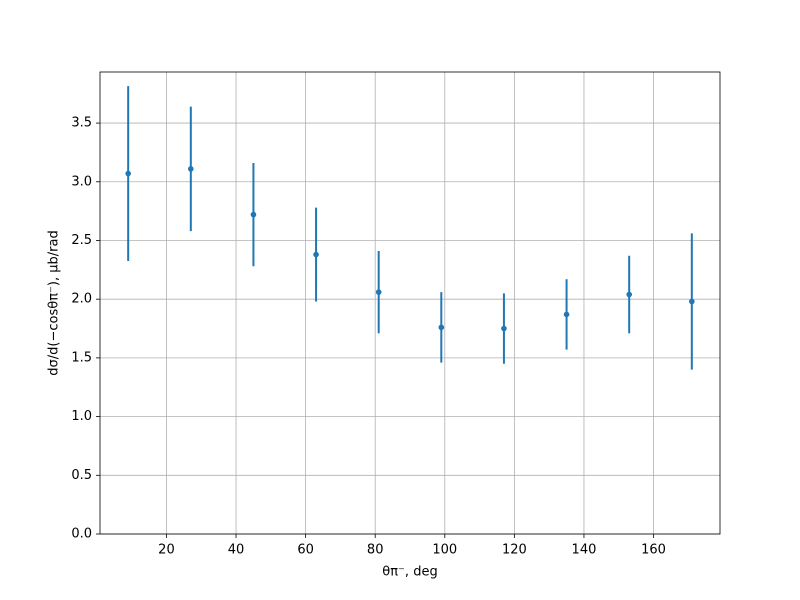 This screenshot has width=800, height=600. Describe the element at coordinates (81, 123) in the screenshot. I see `y-tick-label: 3.5` at that location.